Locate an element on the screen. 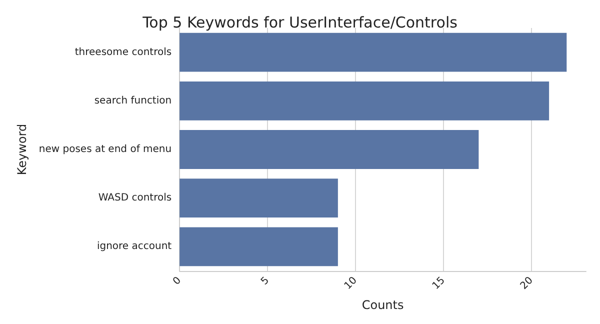  x-tick-label: 5 is located at coordinates (265, 281).